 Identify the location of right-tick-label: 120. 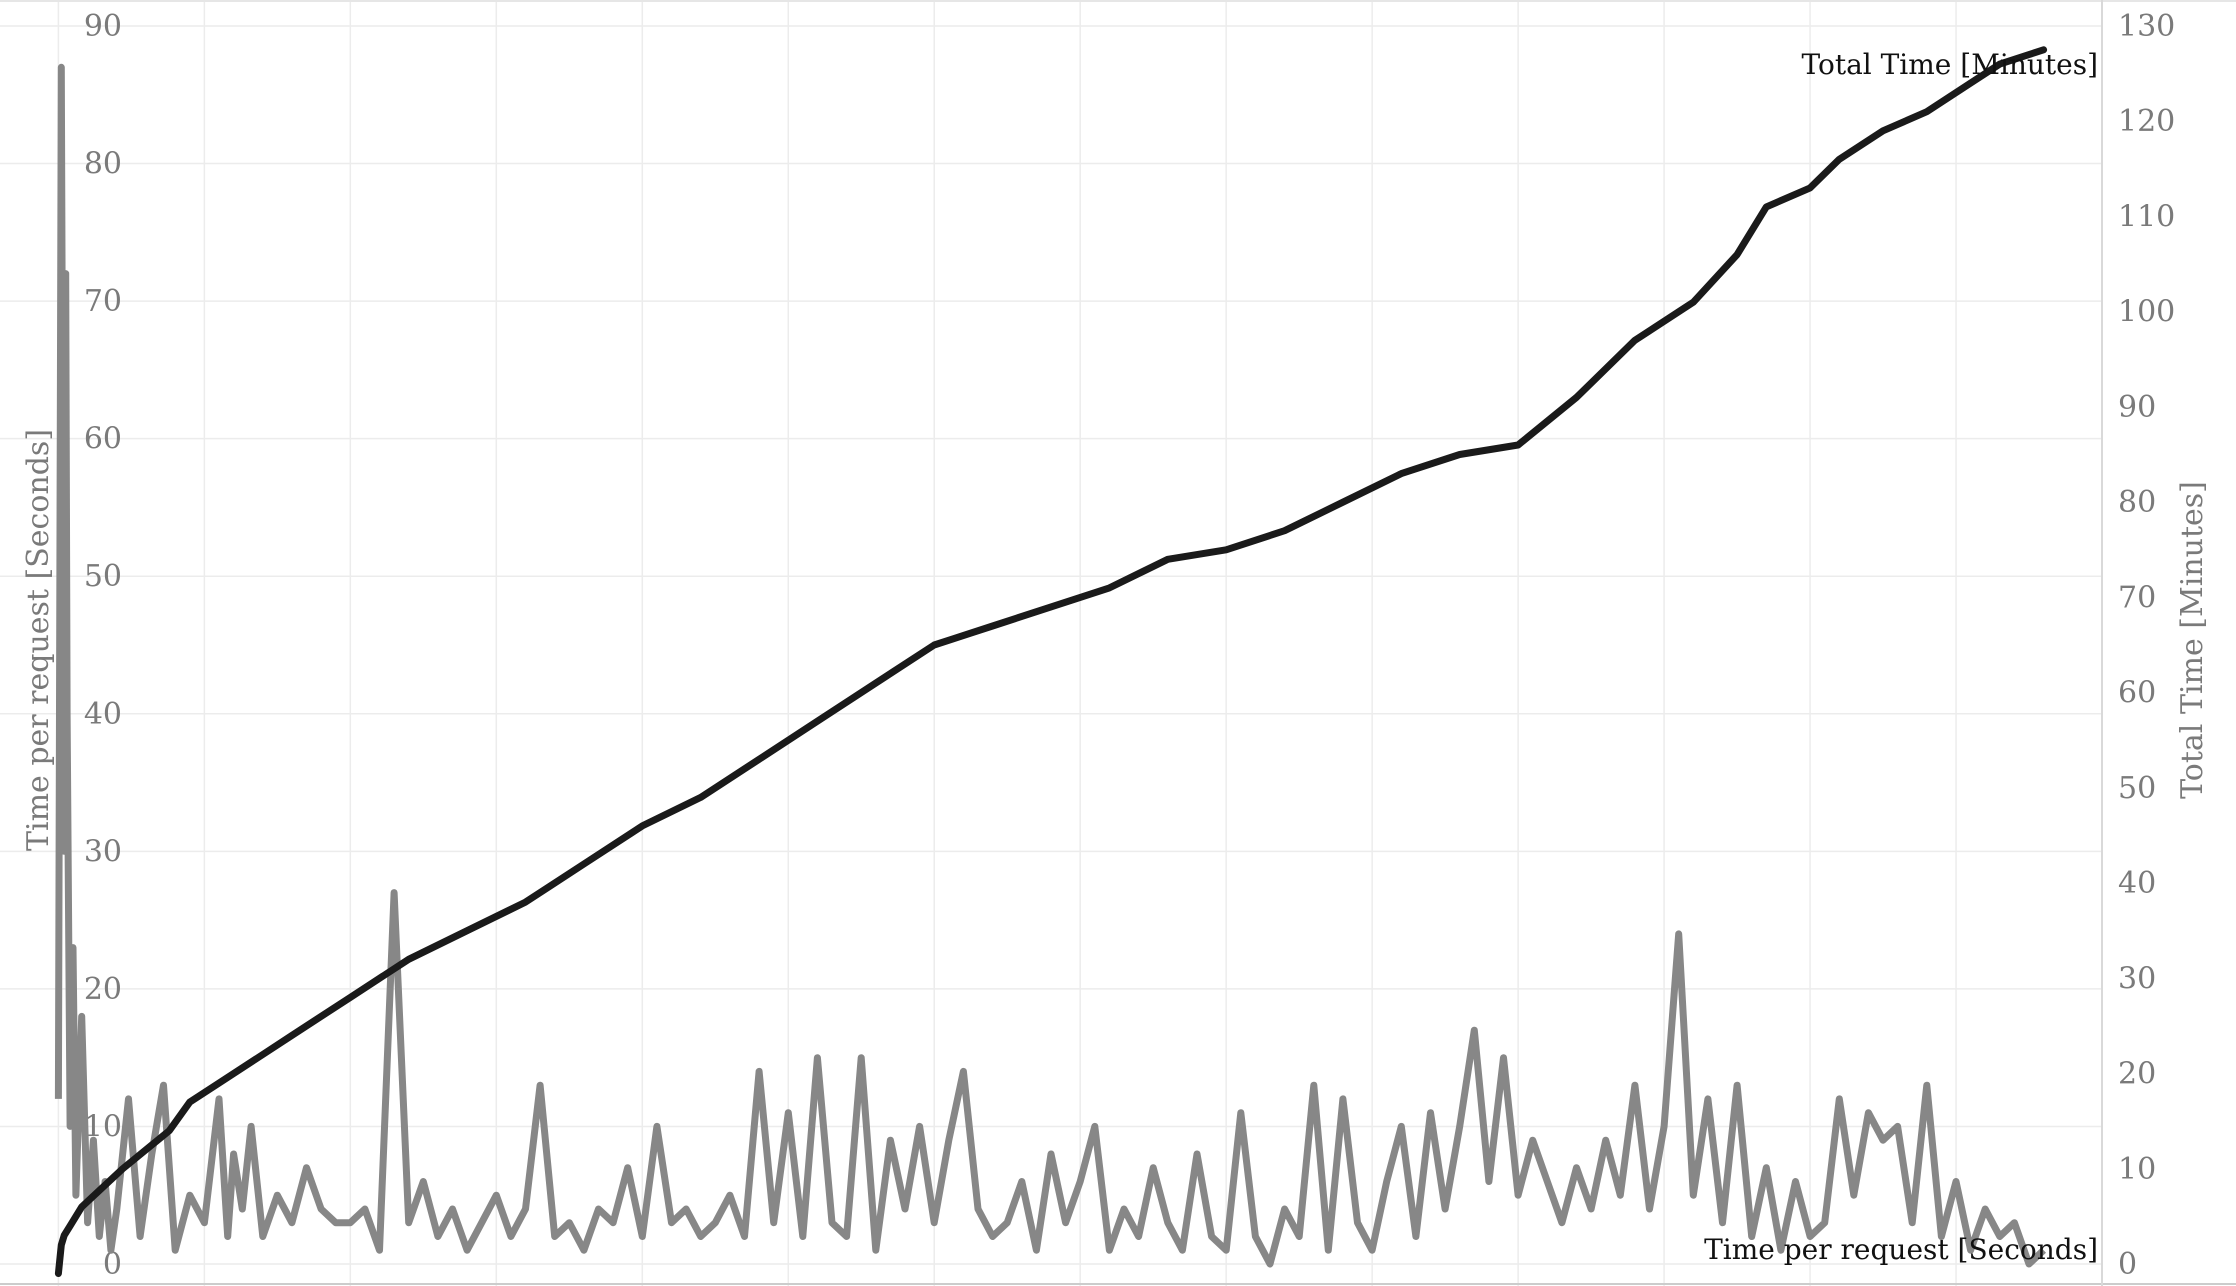
(2146, 121).